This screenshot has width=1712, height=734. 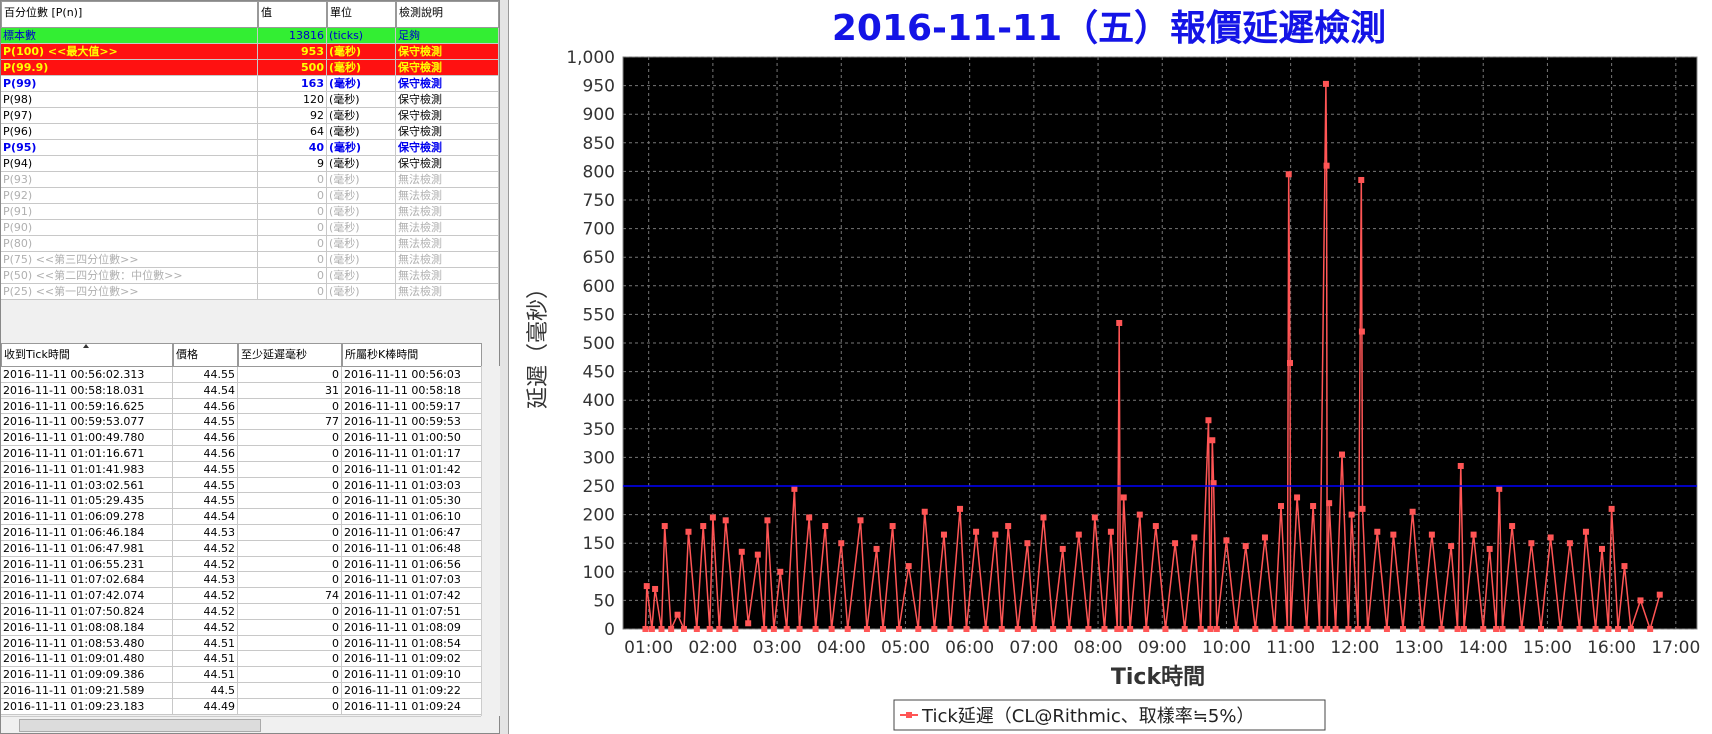 I want to click on x-tick-label: 15:00, so click(x=1547, y=648).